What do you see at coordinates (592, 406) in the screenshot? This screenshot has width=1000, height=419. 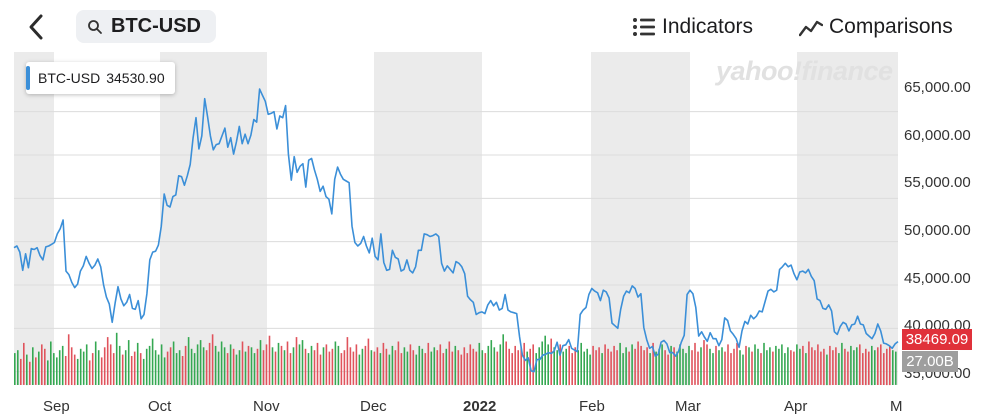 I see `x-tick-label: Feb` at bounding box center [592, 406].